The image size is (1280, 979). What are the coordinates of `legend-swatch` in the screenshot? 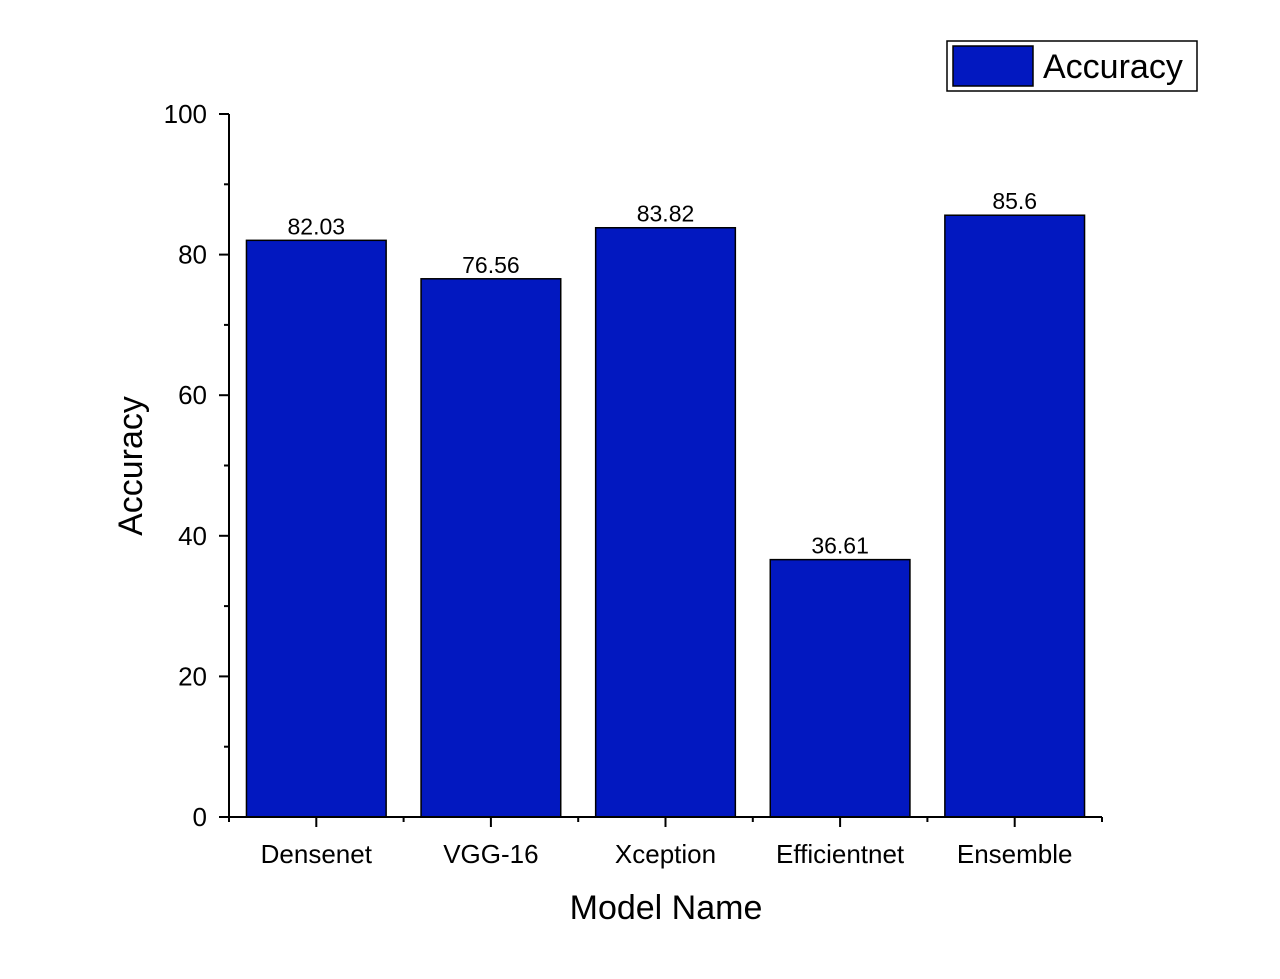 It's located at (993, 66).